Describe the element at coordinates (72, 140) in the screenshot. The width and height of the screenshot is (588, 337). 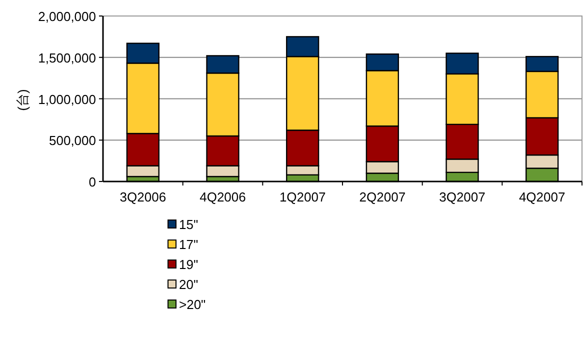
I see `y-tick-label: 500,000` at that location.